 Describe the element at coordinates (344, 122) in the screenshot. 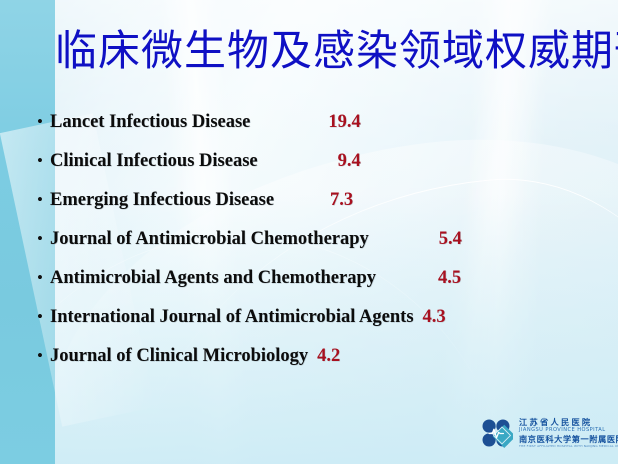

I see `journal-impact-factor: 19.4` at that location.